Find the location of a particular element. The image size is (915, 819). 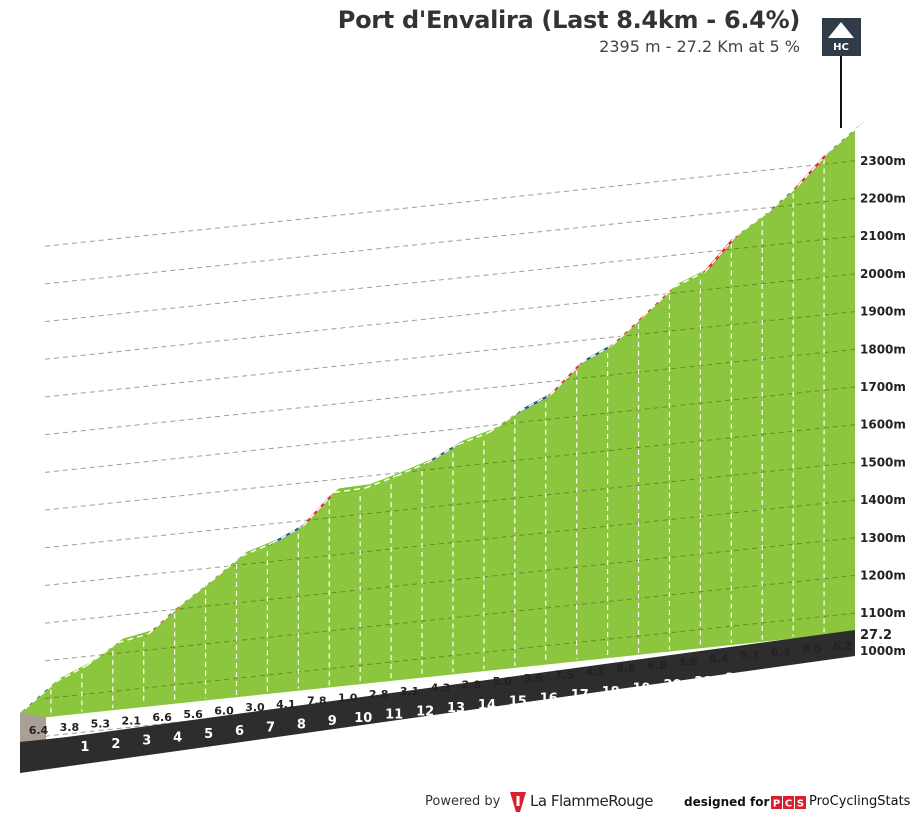

badge-label-bg is located at coordinates (841, 46).